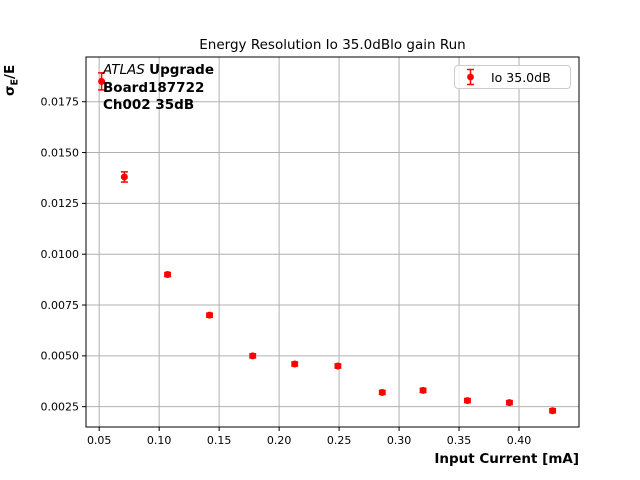 The width and height of the screenshot is (640, 480). What do you see at coordinates (219, 440) in the screenshot?
I see `x-tick-label: 0.15` at bounding box center [219, 440].